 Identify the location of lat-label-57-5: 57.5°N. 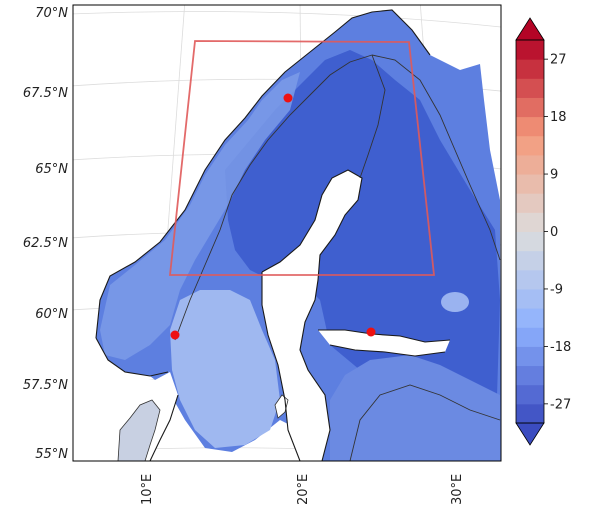
(45, 385).